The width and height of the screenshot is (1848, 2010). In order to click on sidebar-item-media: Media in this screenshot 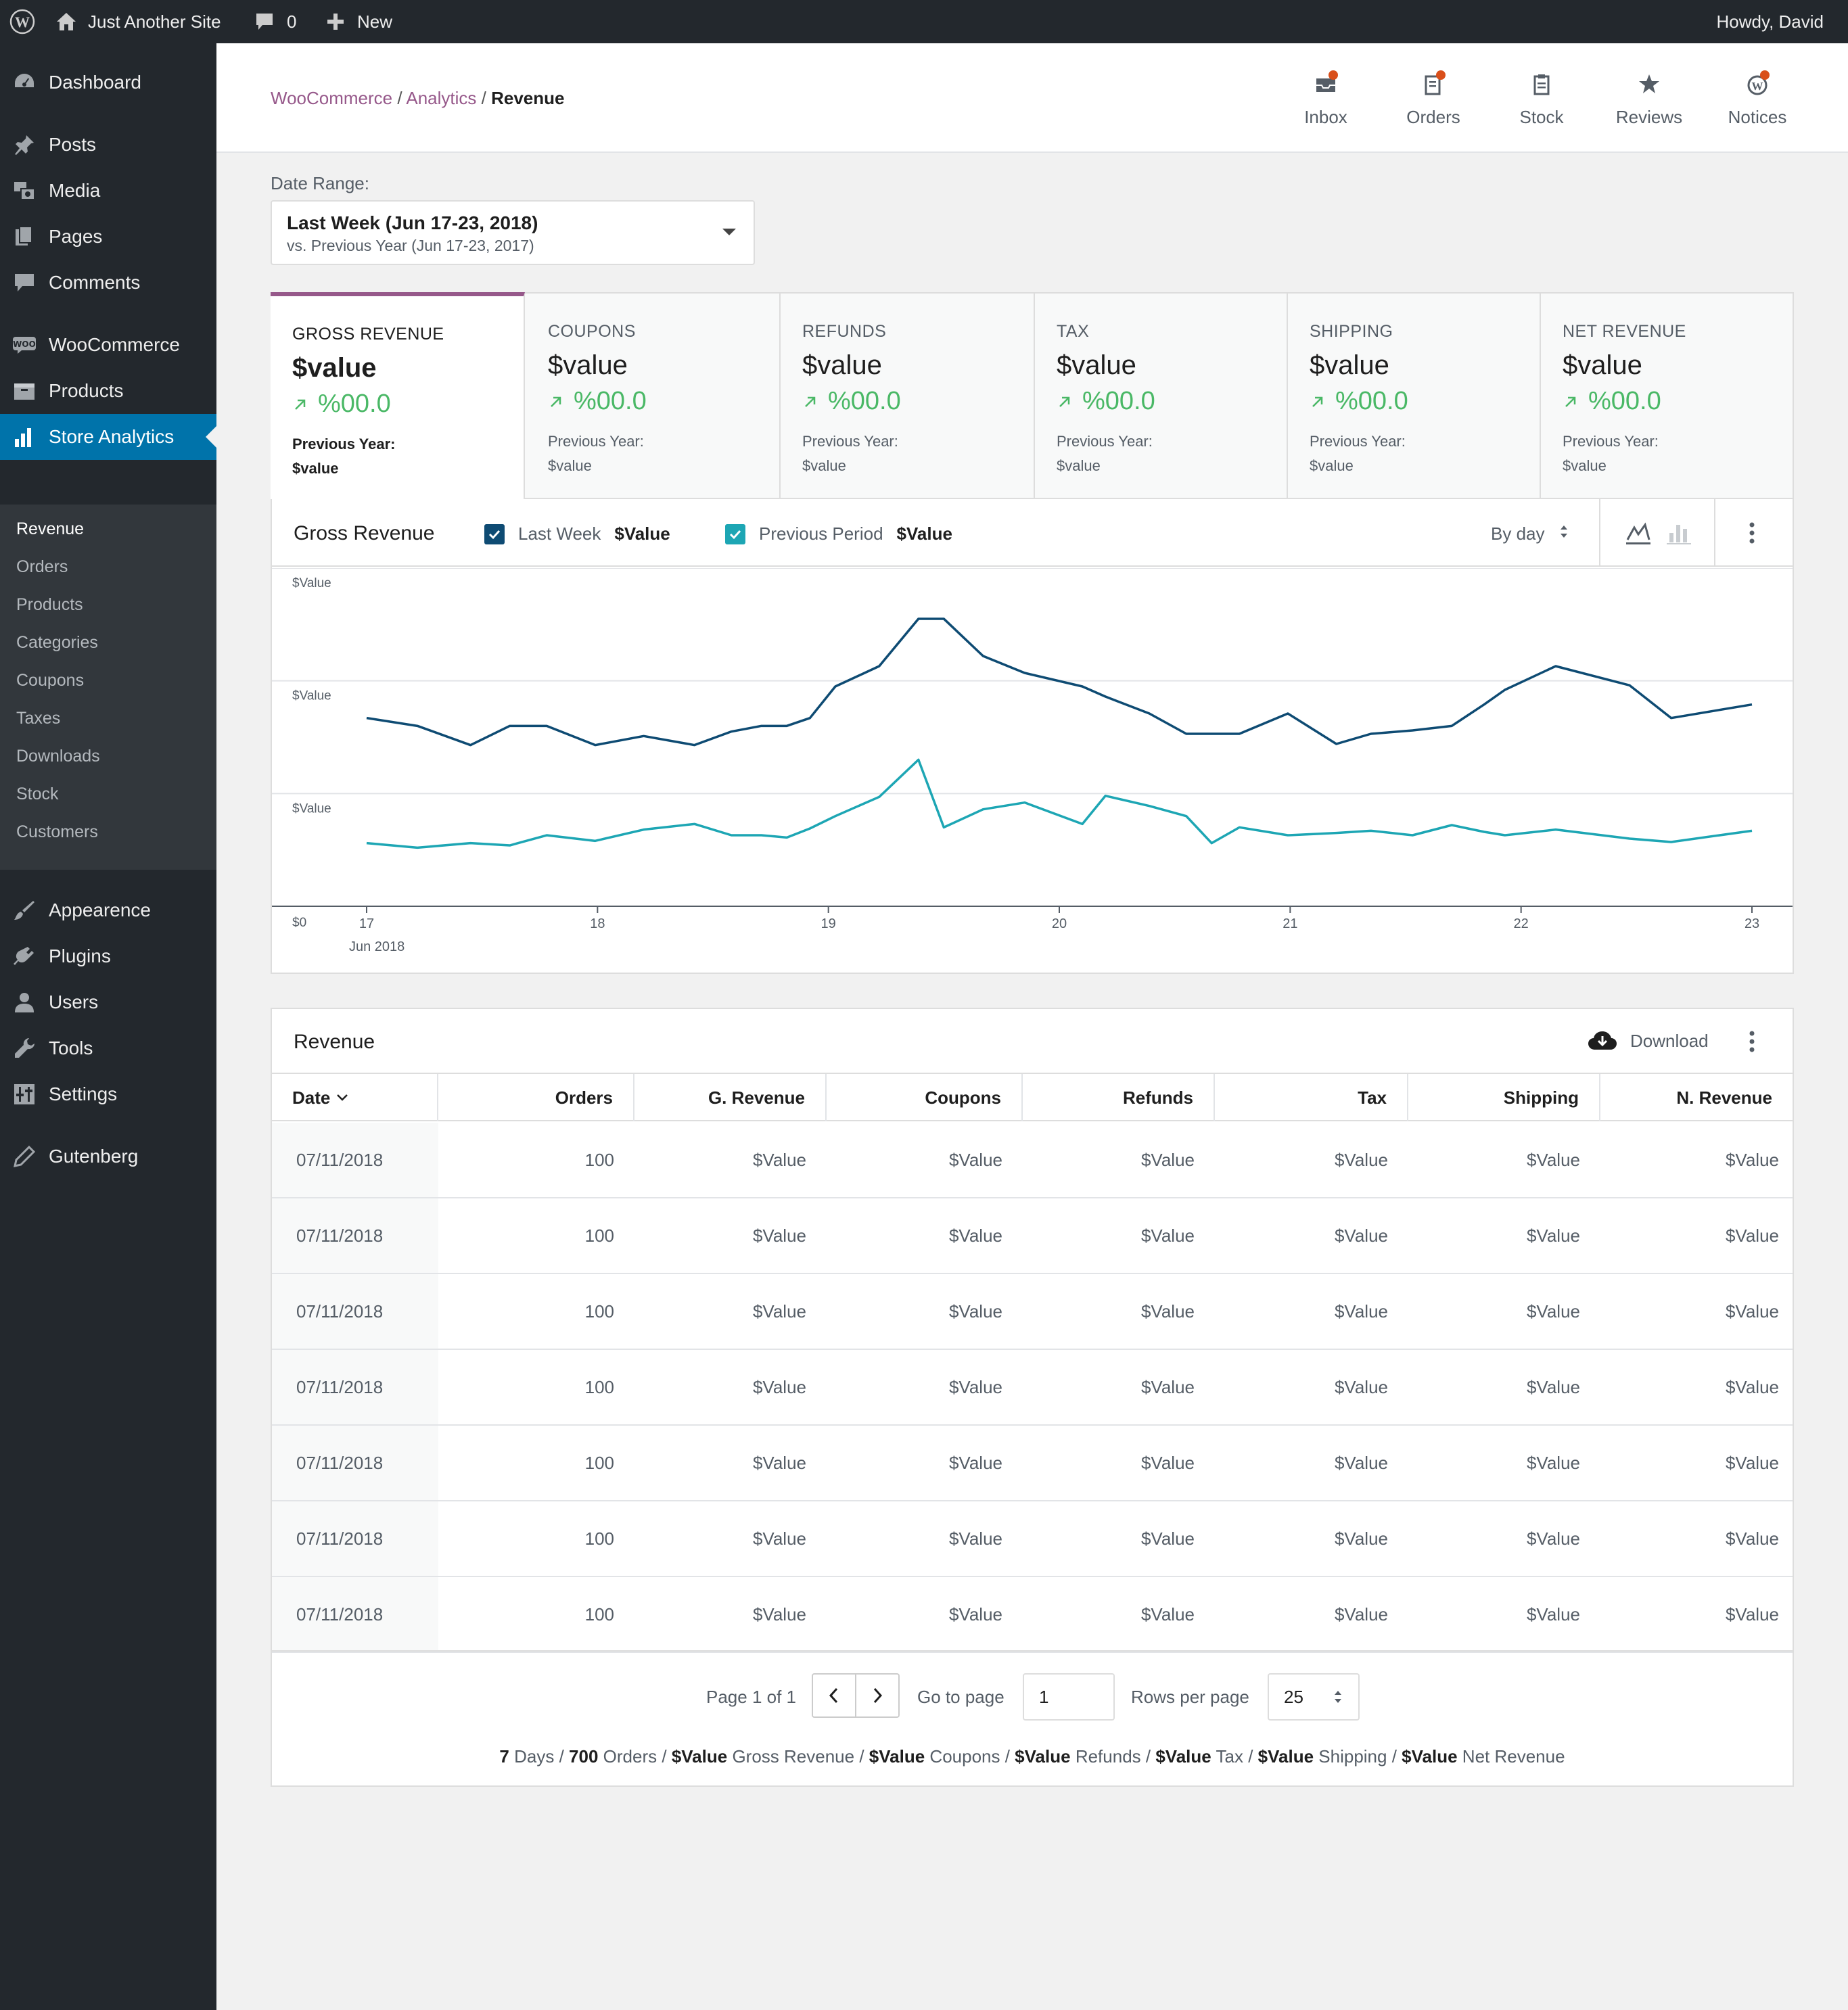, I will do `click(108, 191)`.